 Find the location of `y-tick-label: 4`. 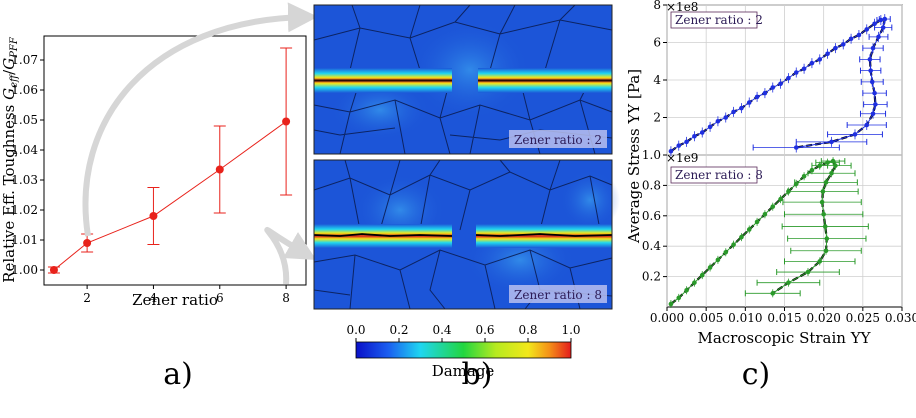

y-tick-label: 4 is located at coordinates (657, 80).